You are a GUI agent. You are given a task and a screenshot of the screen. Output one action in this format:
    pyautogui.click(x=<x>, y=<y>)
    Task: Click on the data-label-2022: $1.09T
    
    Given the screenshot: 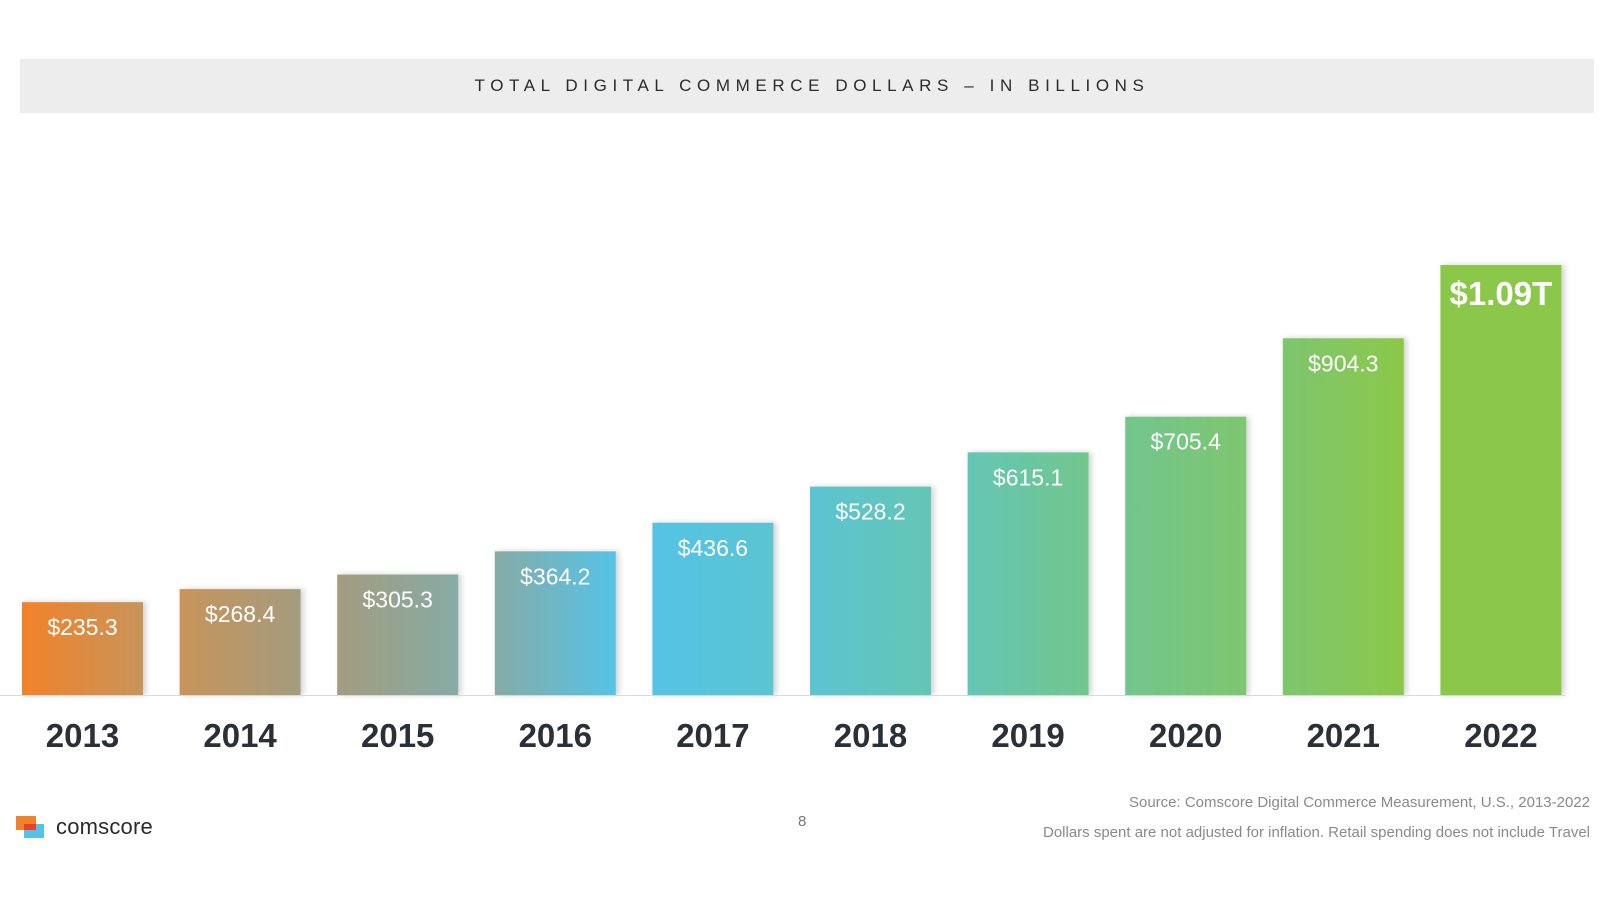 What is the action you would take?
    pyautogui.click(x=1501, y=293)
    